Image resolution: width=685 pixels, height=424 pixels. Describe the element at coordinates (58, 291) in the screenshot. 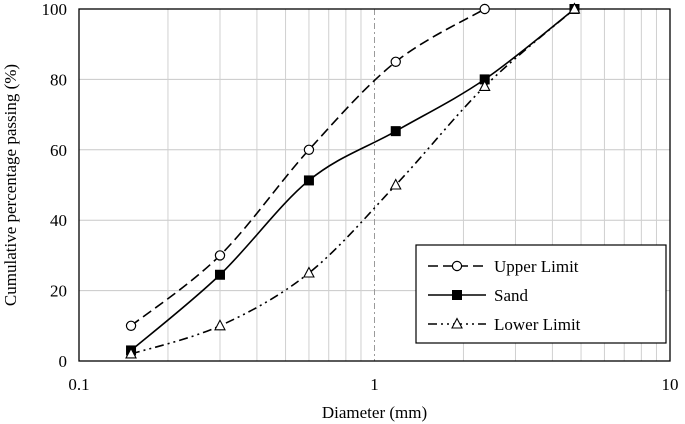

I see `y-tick-label: 20` at that location.